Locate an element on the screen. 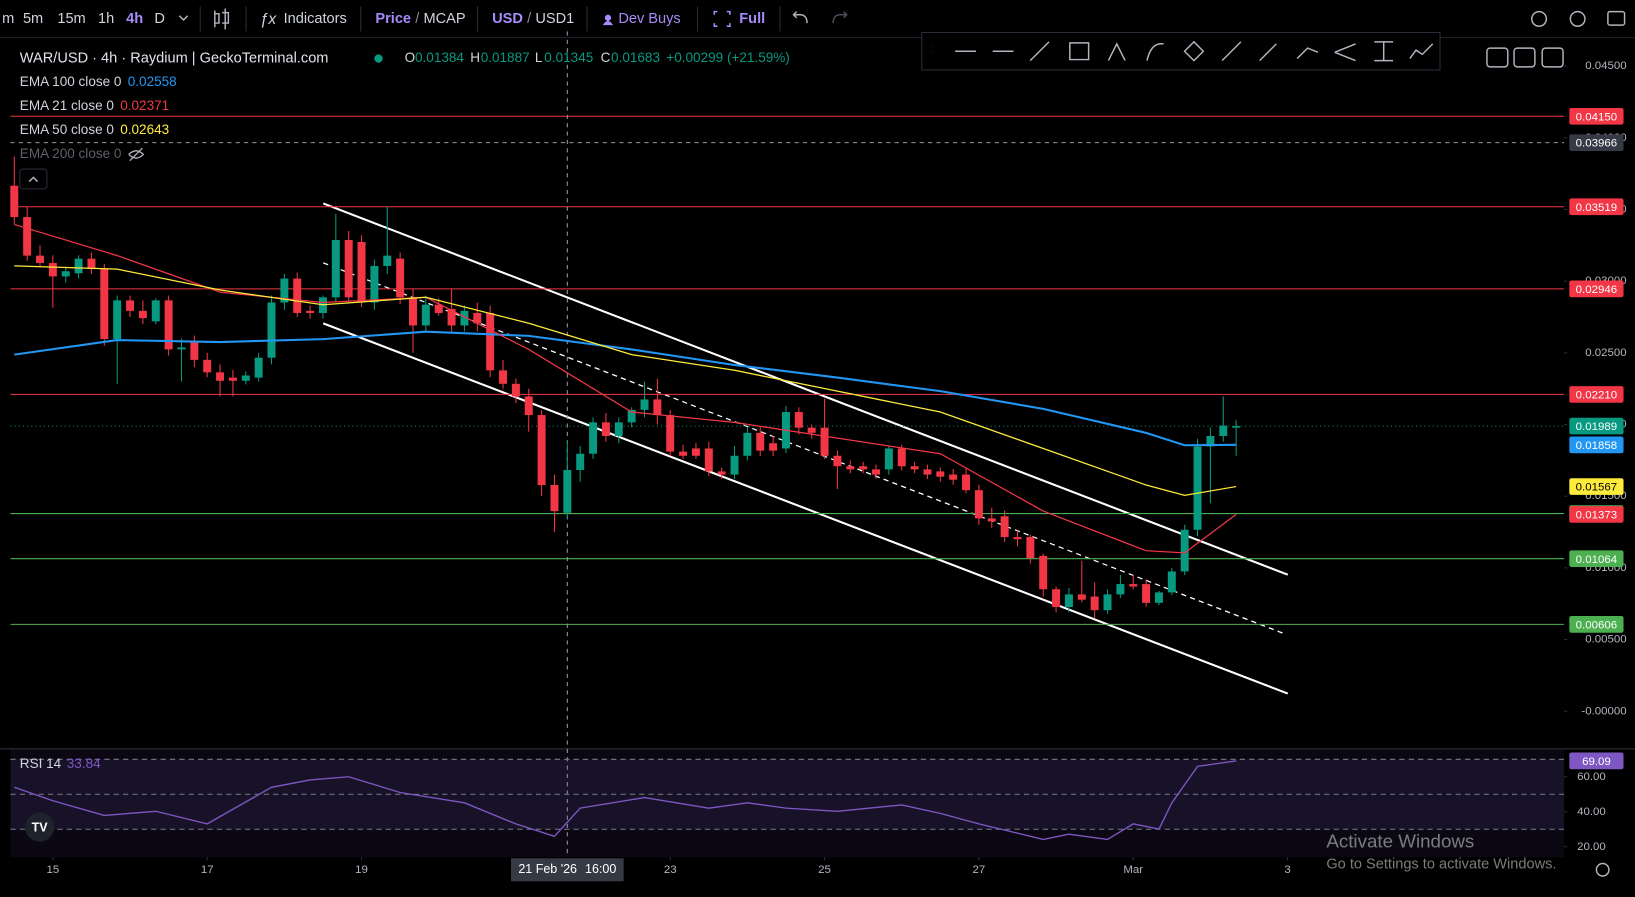  interval: D is located at coordinates (159, 19).